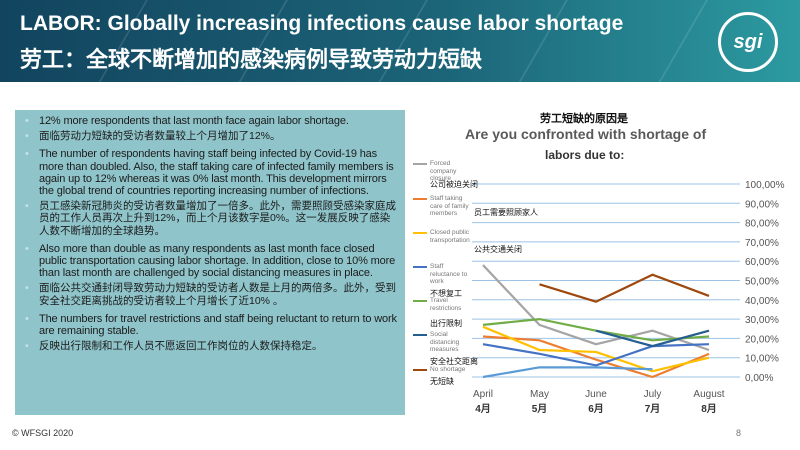 The width and height of the screenshot is (800, 450). Describe the element at coordinates (765, 185) in the screenshot. I see `y-tick-label: 100,00%` at that location.